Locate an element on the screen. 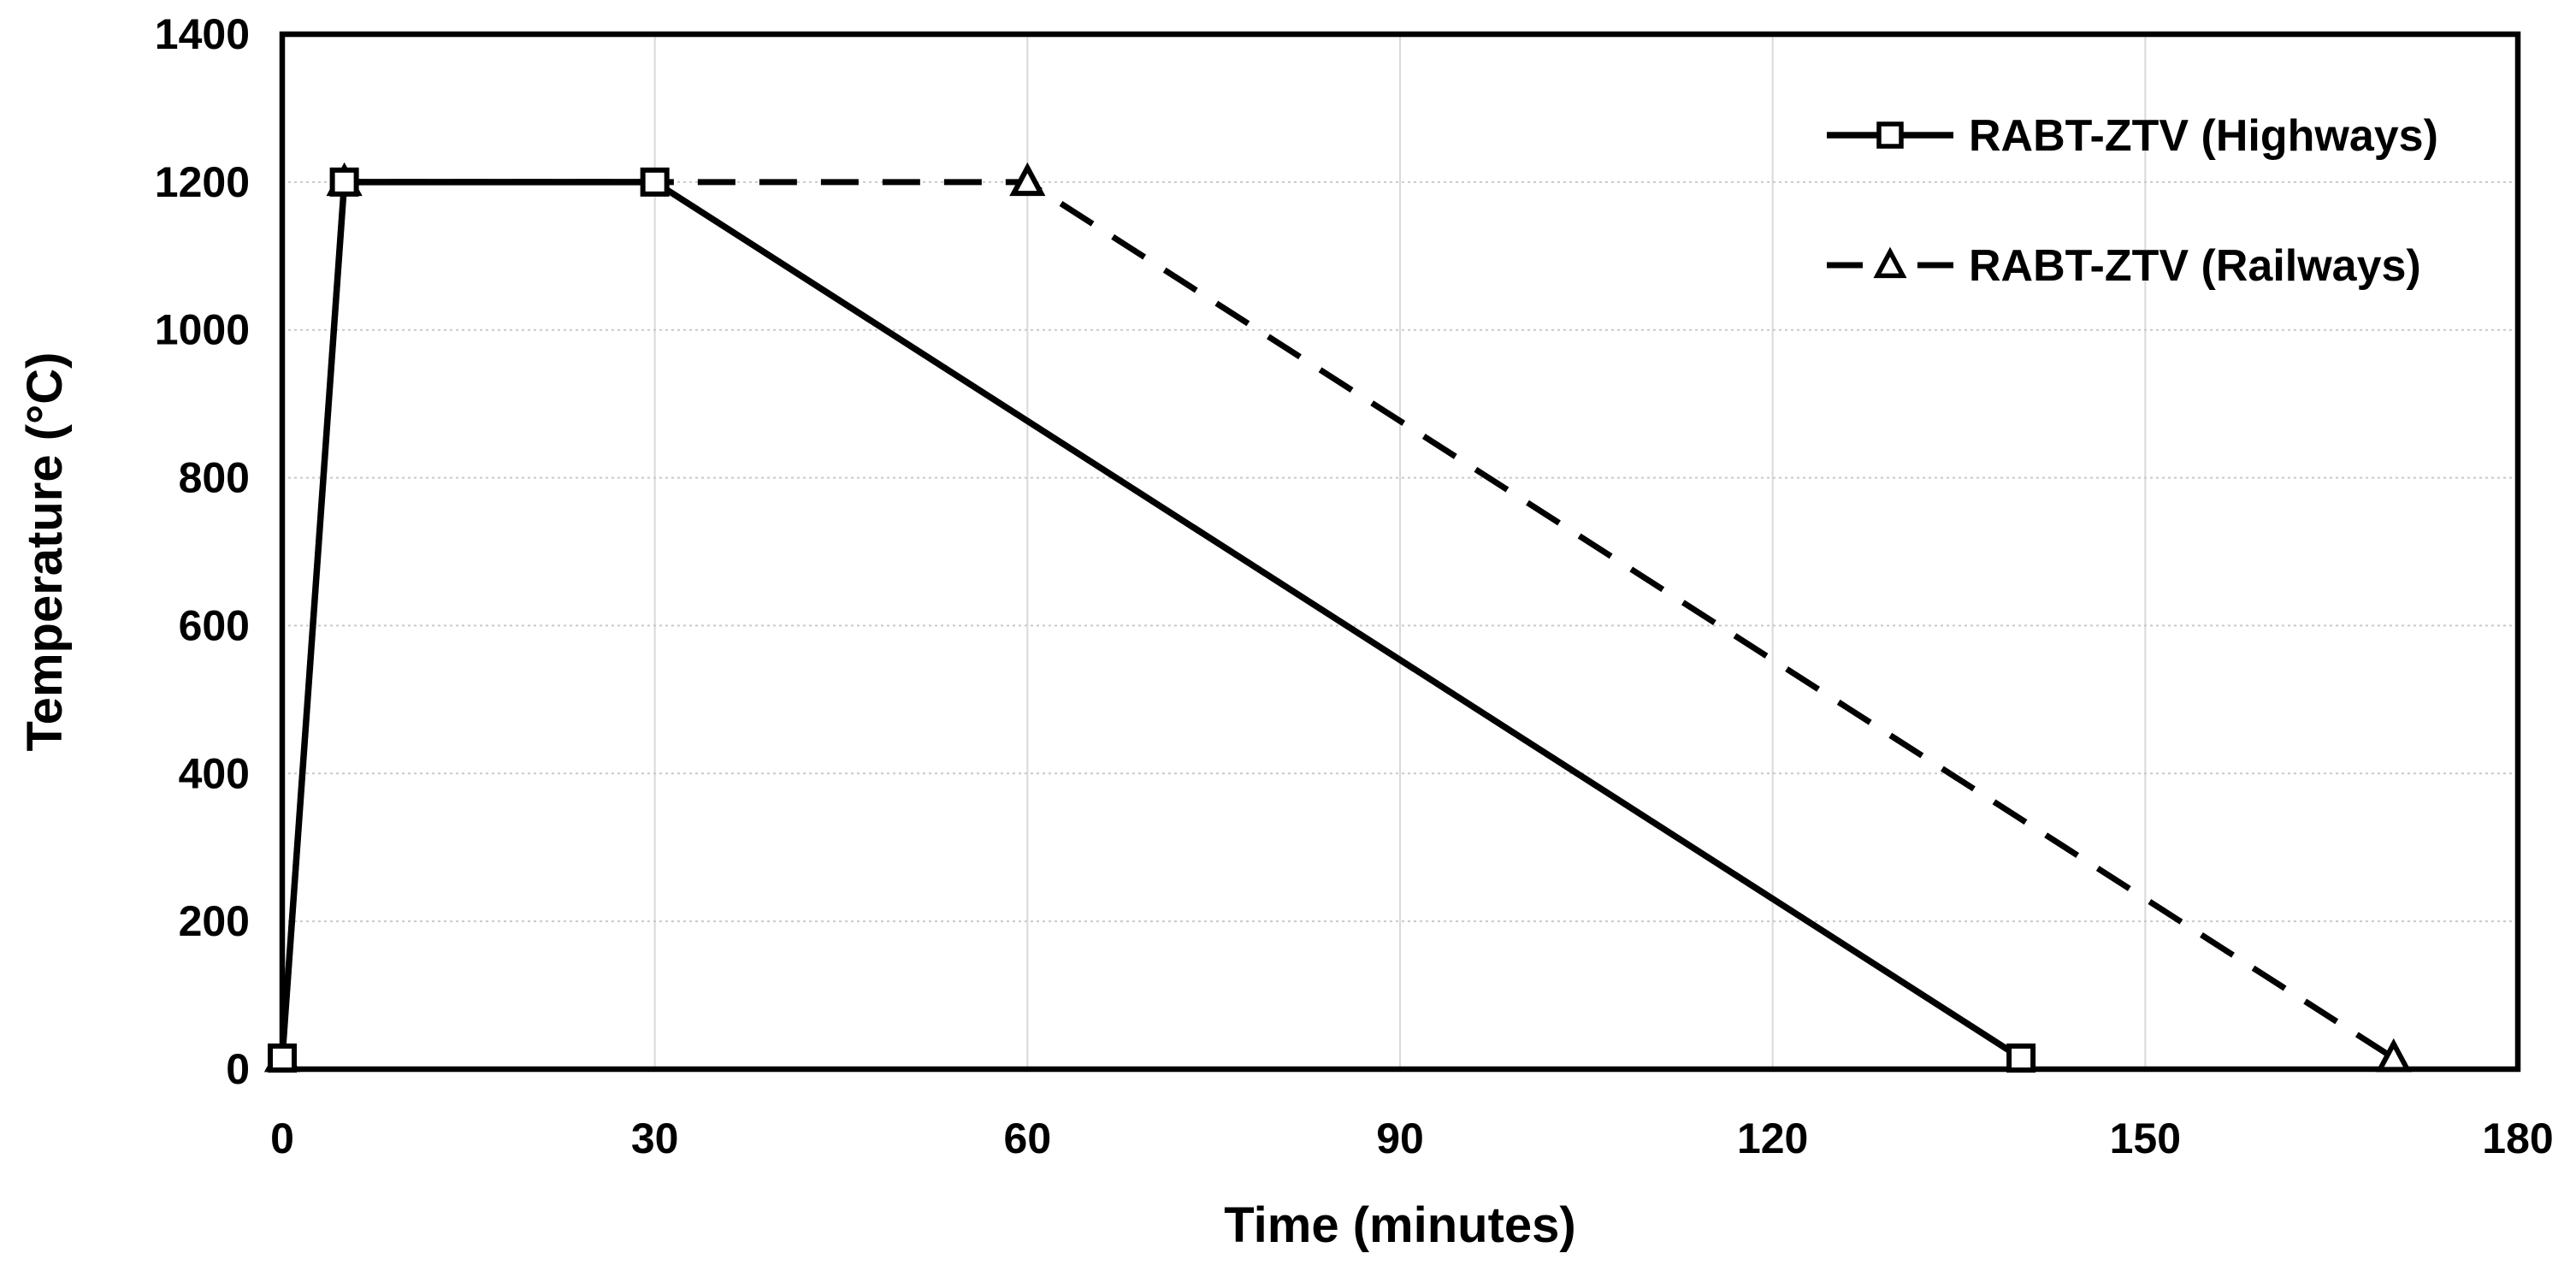 This screenshot has height=1277, width=2576. x-axis-tick-labels: 0 30 60 90 120 150 180 is located at coordinates (1412, 1138).